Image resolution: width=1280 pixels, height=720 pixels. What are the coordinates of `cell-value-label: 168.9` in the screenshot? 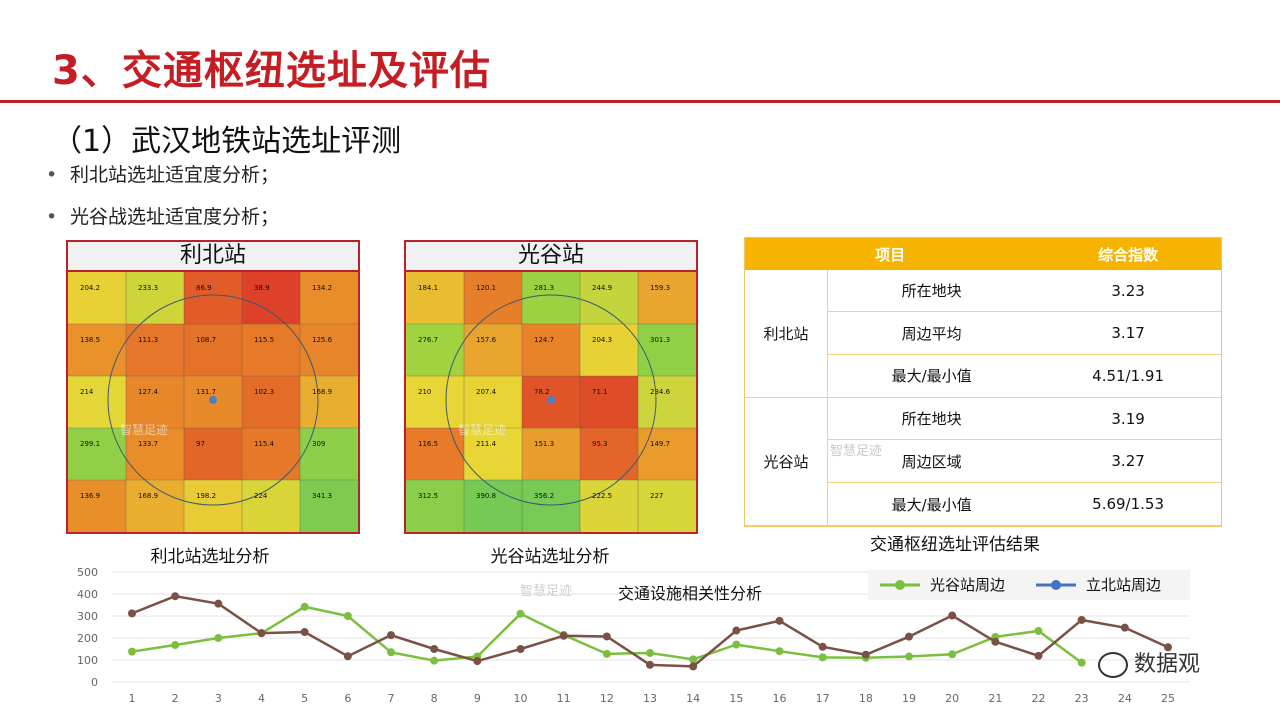 It's located at (322, 392).